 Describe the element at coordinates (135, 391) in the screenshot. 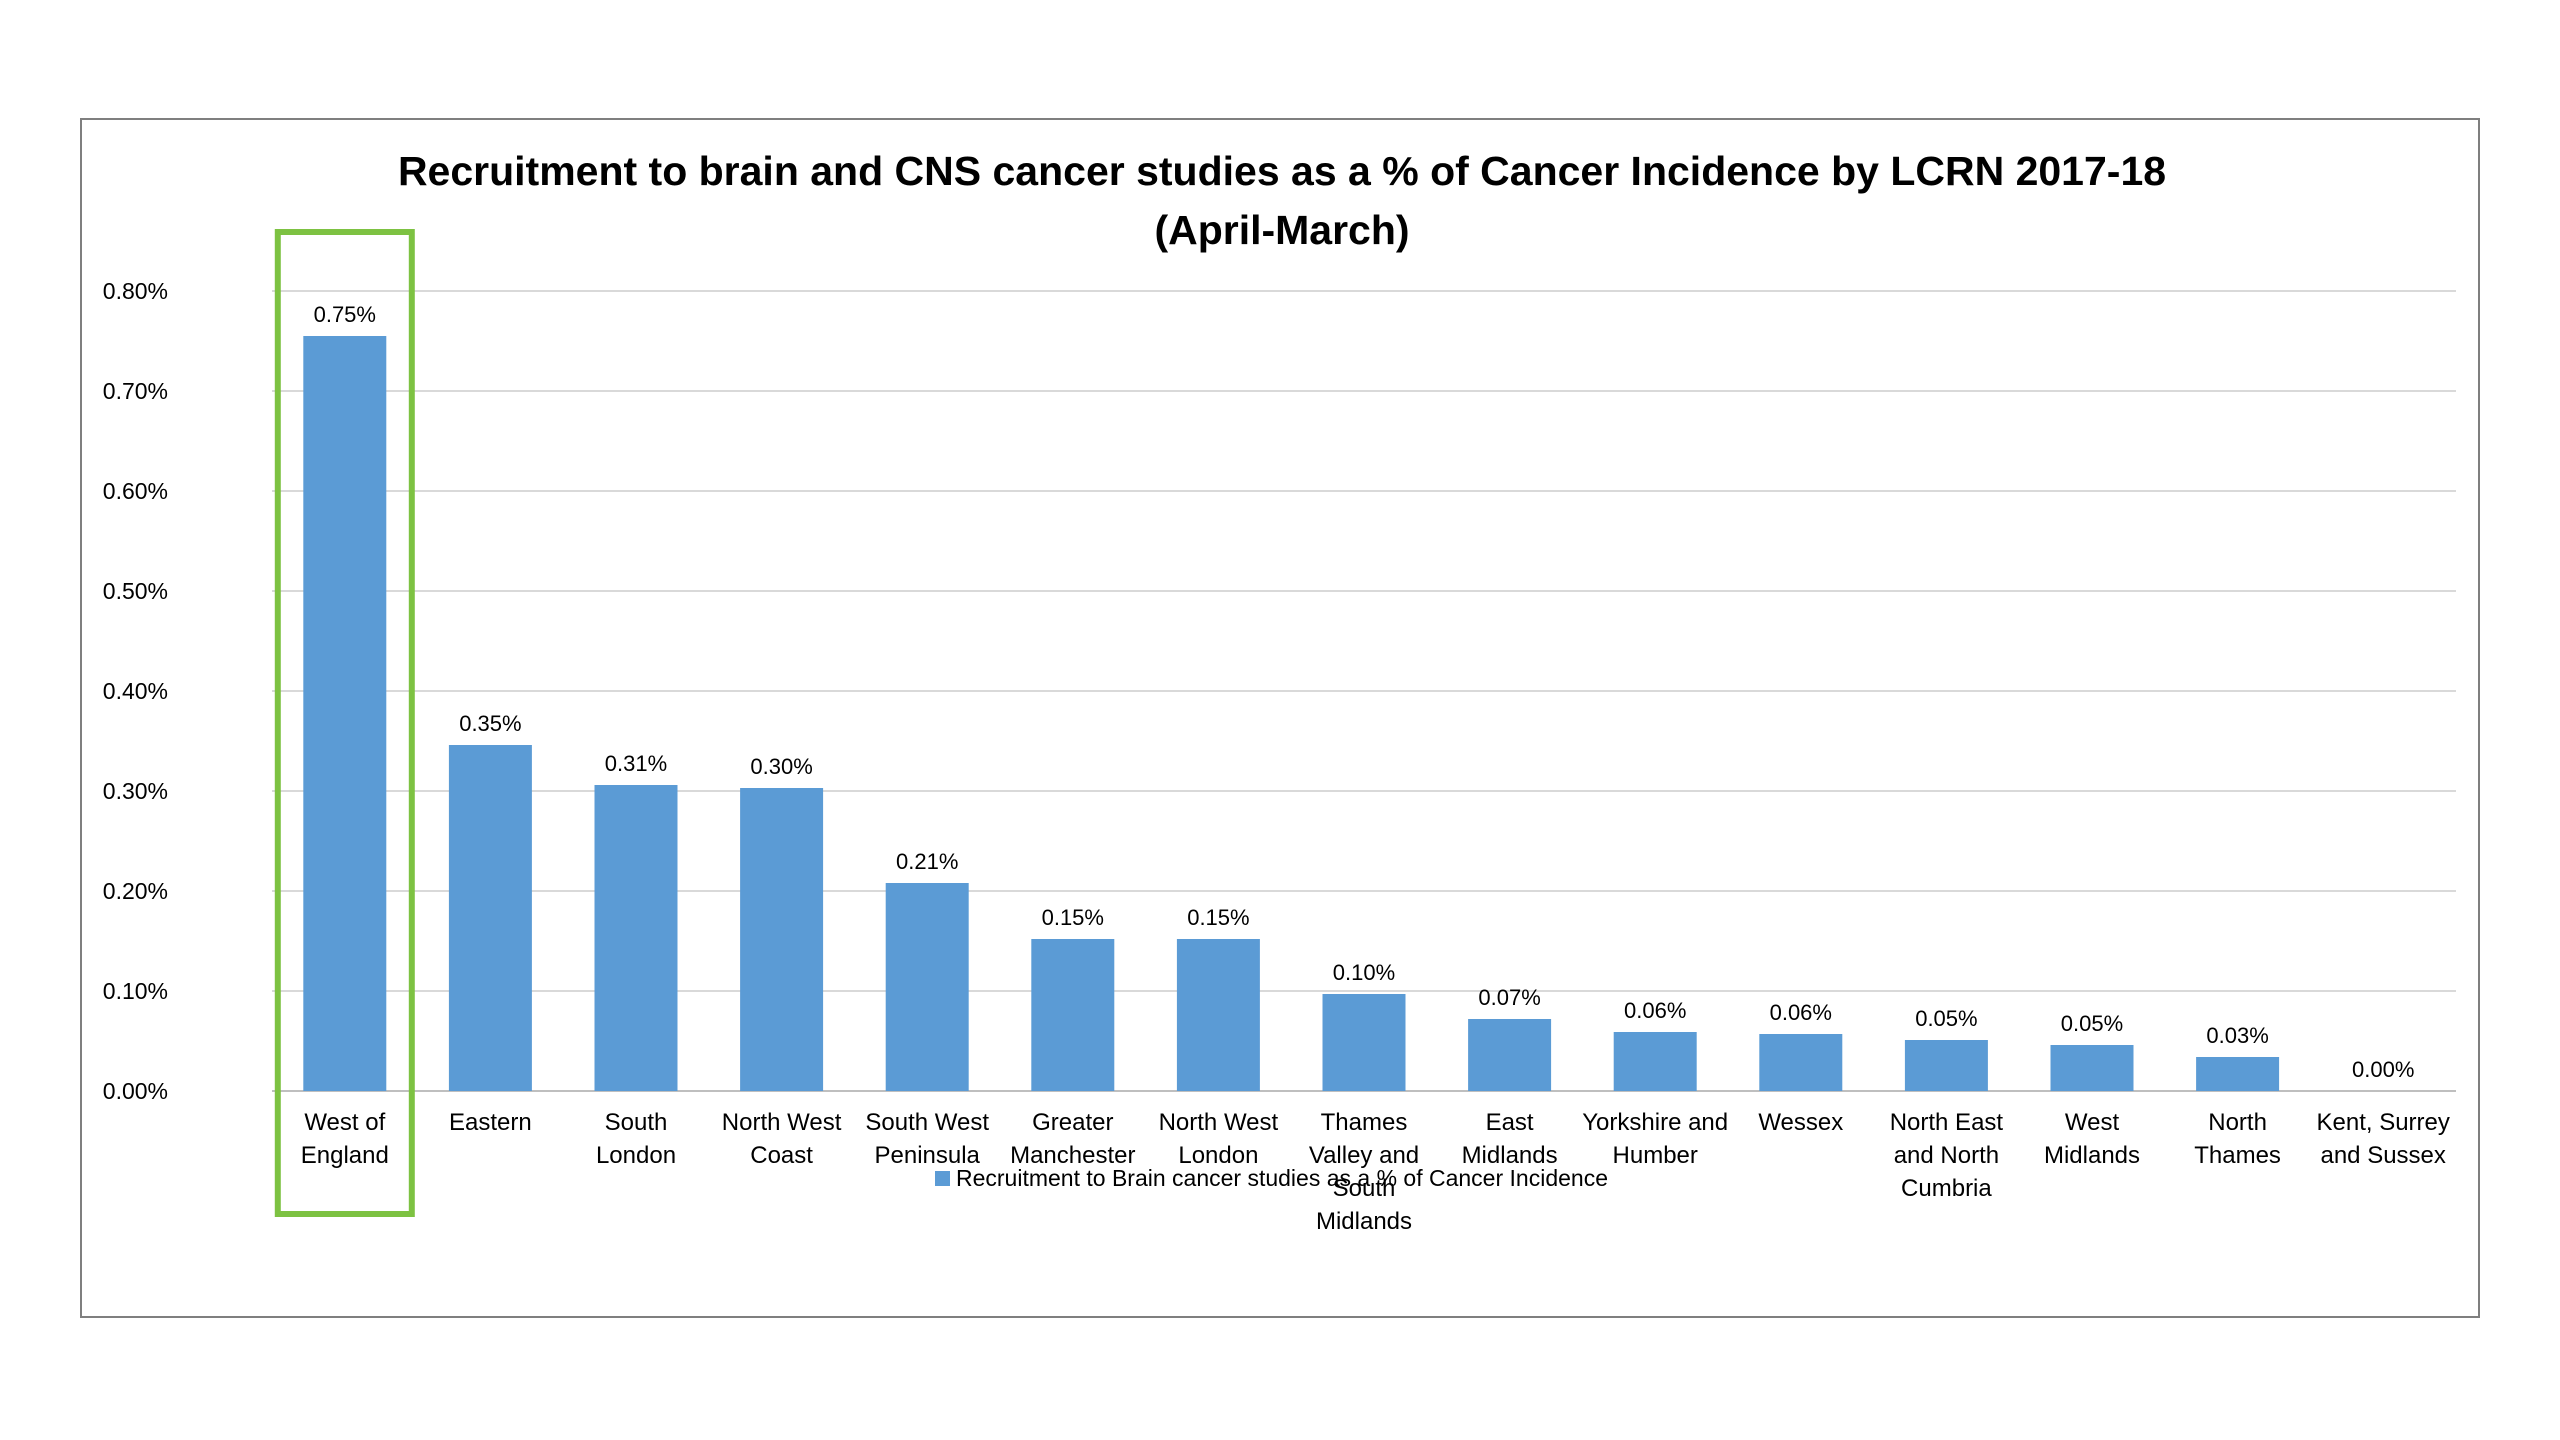

I see `y-tick-label: 0.70%` at that location.